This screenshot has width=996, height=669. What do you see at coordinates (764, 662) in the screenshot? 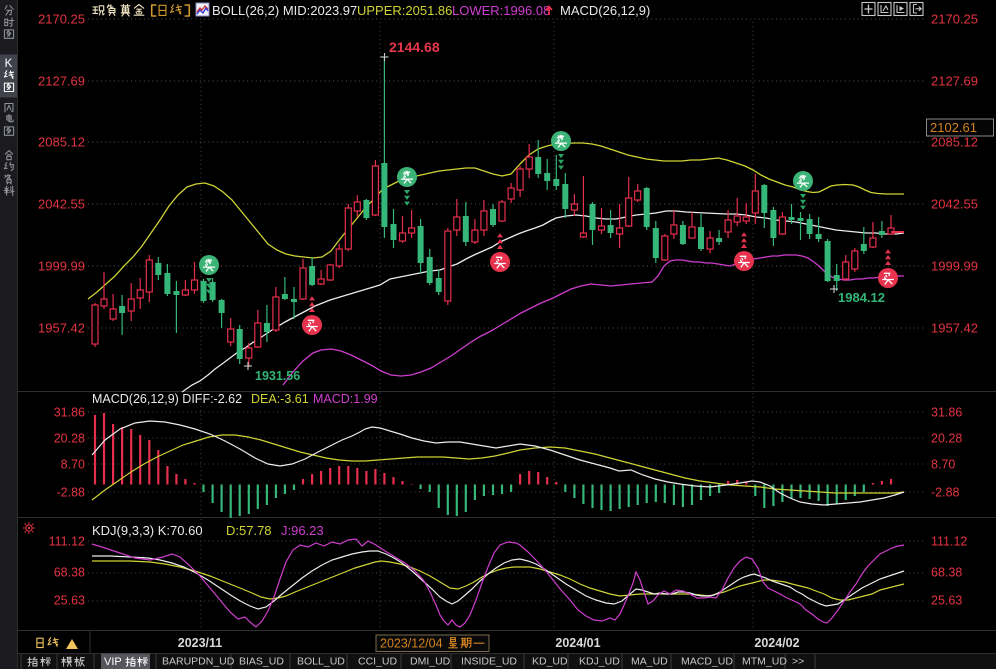
I see `svg-text: MTM_UD` at bounding box center [764, 662].